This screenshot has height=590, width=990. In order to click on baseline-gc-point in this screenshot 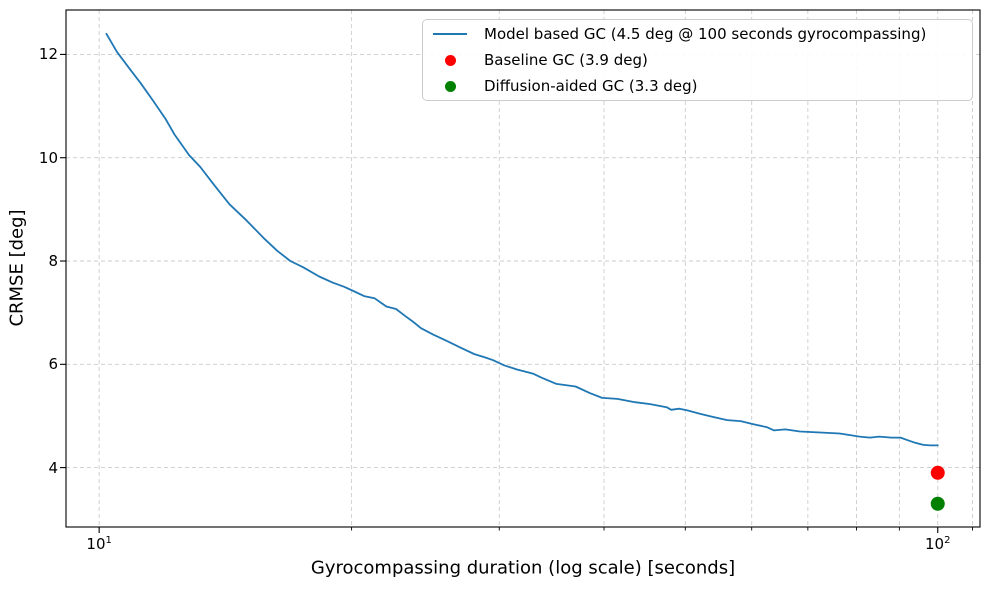, I will do `click(937, 472)`.